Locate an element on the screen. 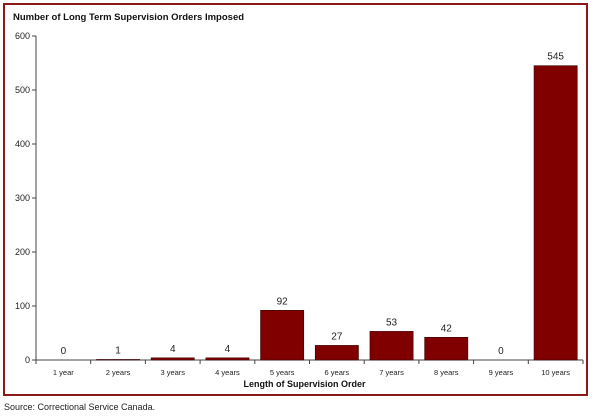 The height and width of the screenshot is (417, 593). data-label: 92 is located at coordinates (283, 301).